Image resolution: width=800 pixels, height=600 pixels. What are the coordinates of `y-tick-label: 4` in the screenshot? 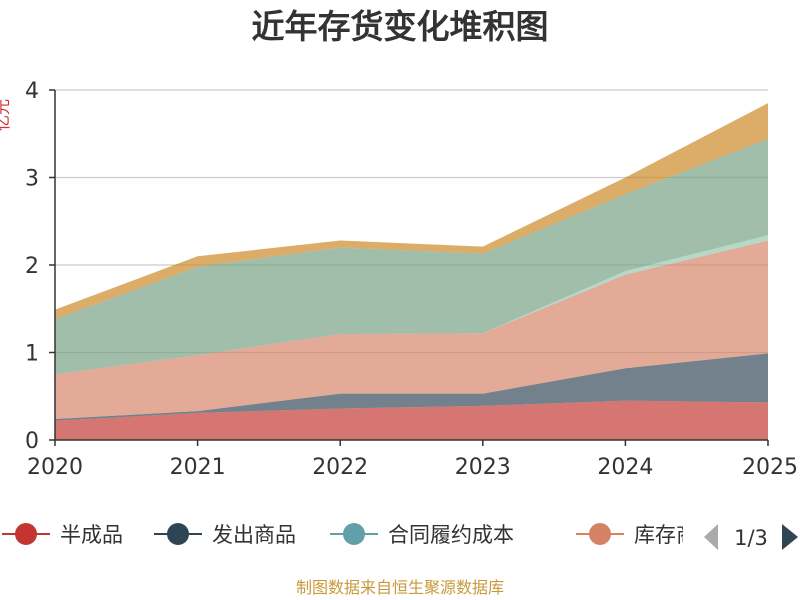 It's located at (32, 91).